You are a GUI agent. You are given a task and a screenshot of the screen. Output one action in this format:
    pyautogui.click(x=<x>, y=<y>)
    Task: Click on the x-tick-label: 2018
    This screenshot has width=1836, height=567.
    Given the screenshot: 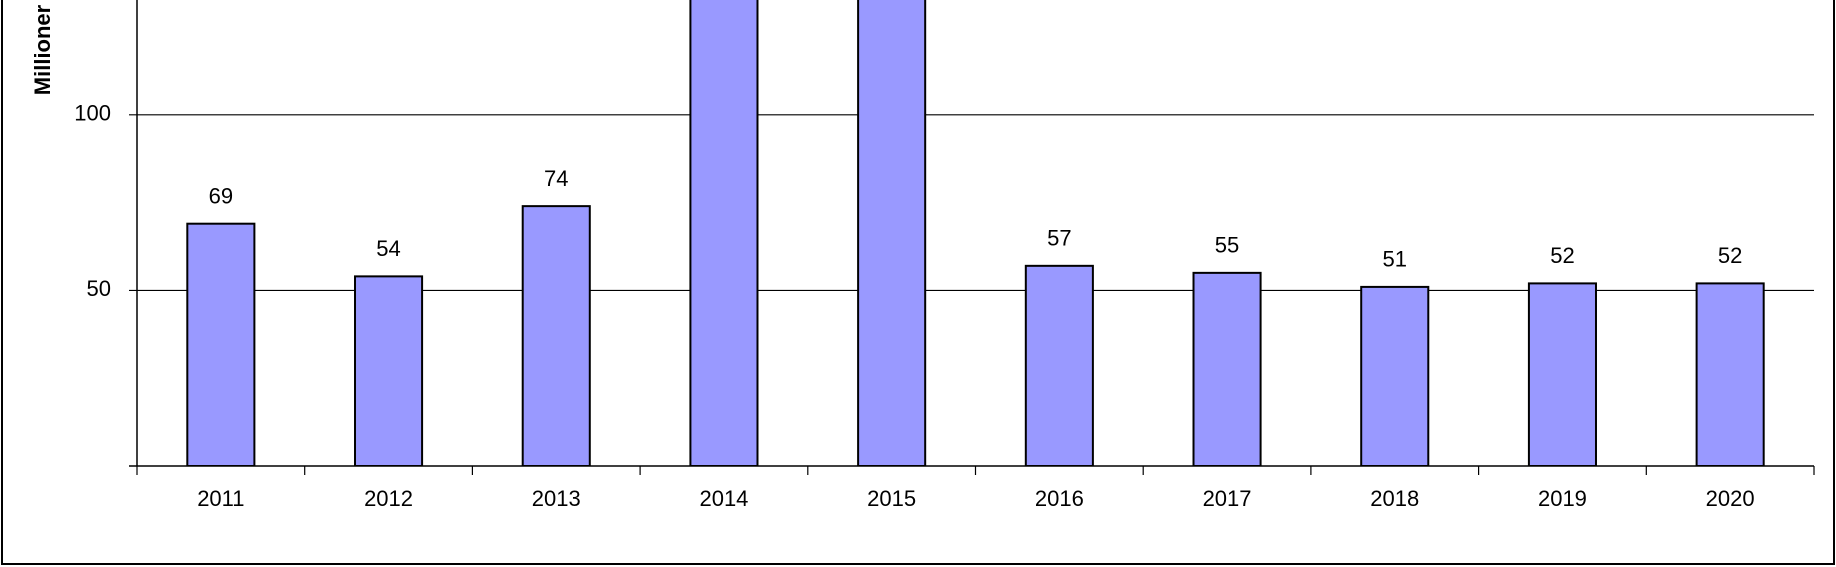 What is the action you would take?
    pyautogui.click(x=1394, y=498)
    